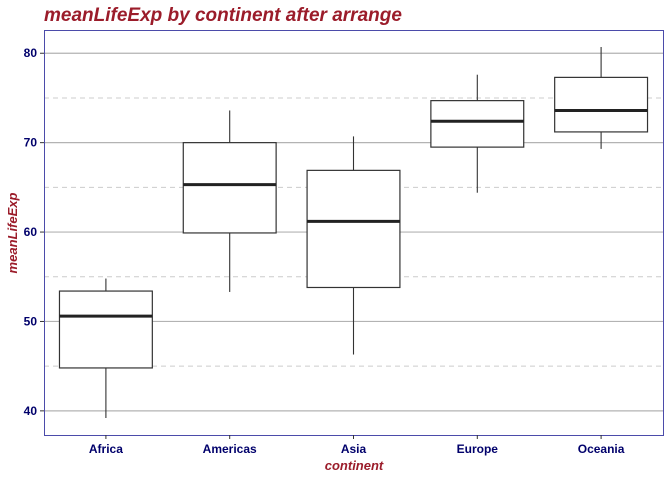  I want to click on iqr-box-europe, so click(477, 124).